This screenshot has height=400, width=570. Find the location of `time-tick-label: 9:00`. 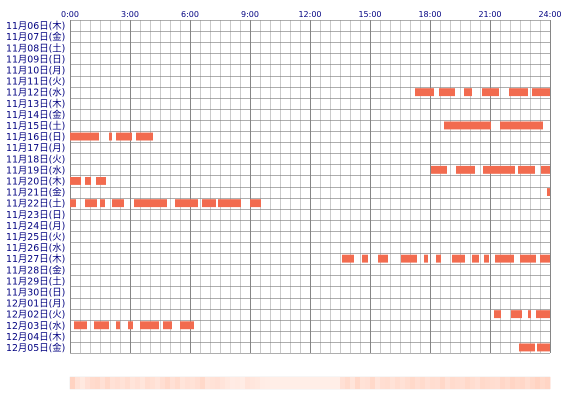

time-tick-label: 9:00 is located at coordinates (250, 14).